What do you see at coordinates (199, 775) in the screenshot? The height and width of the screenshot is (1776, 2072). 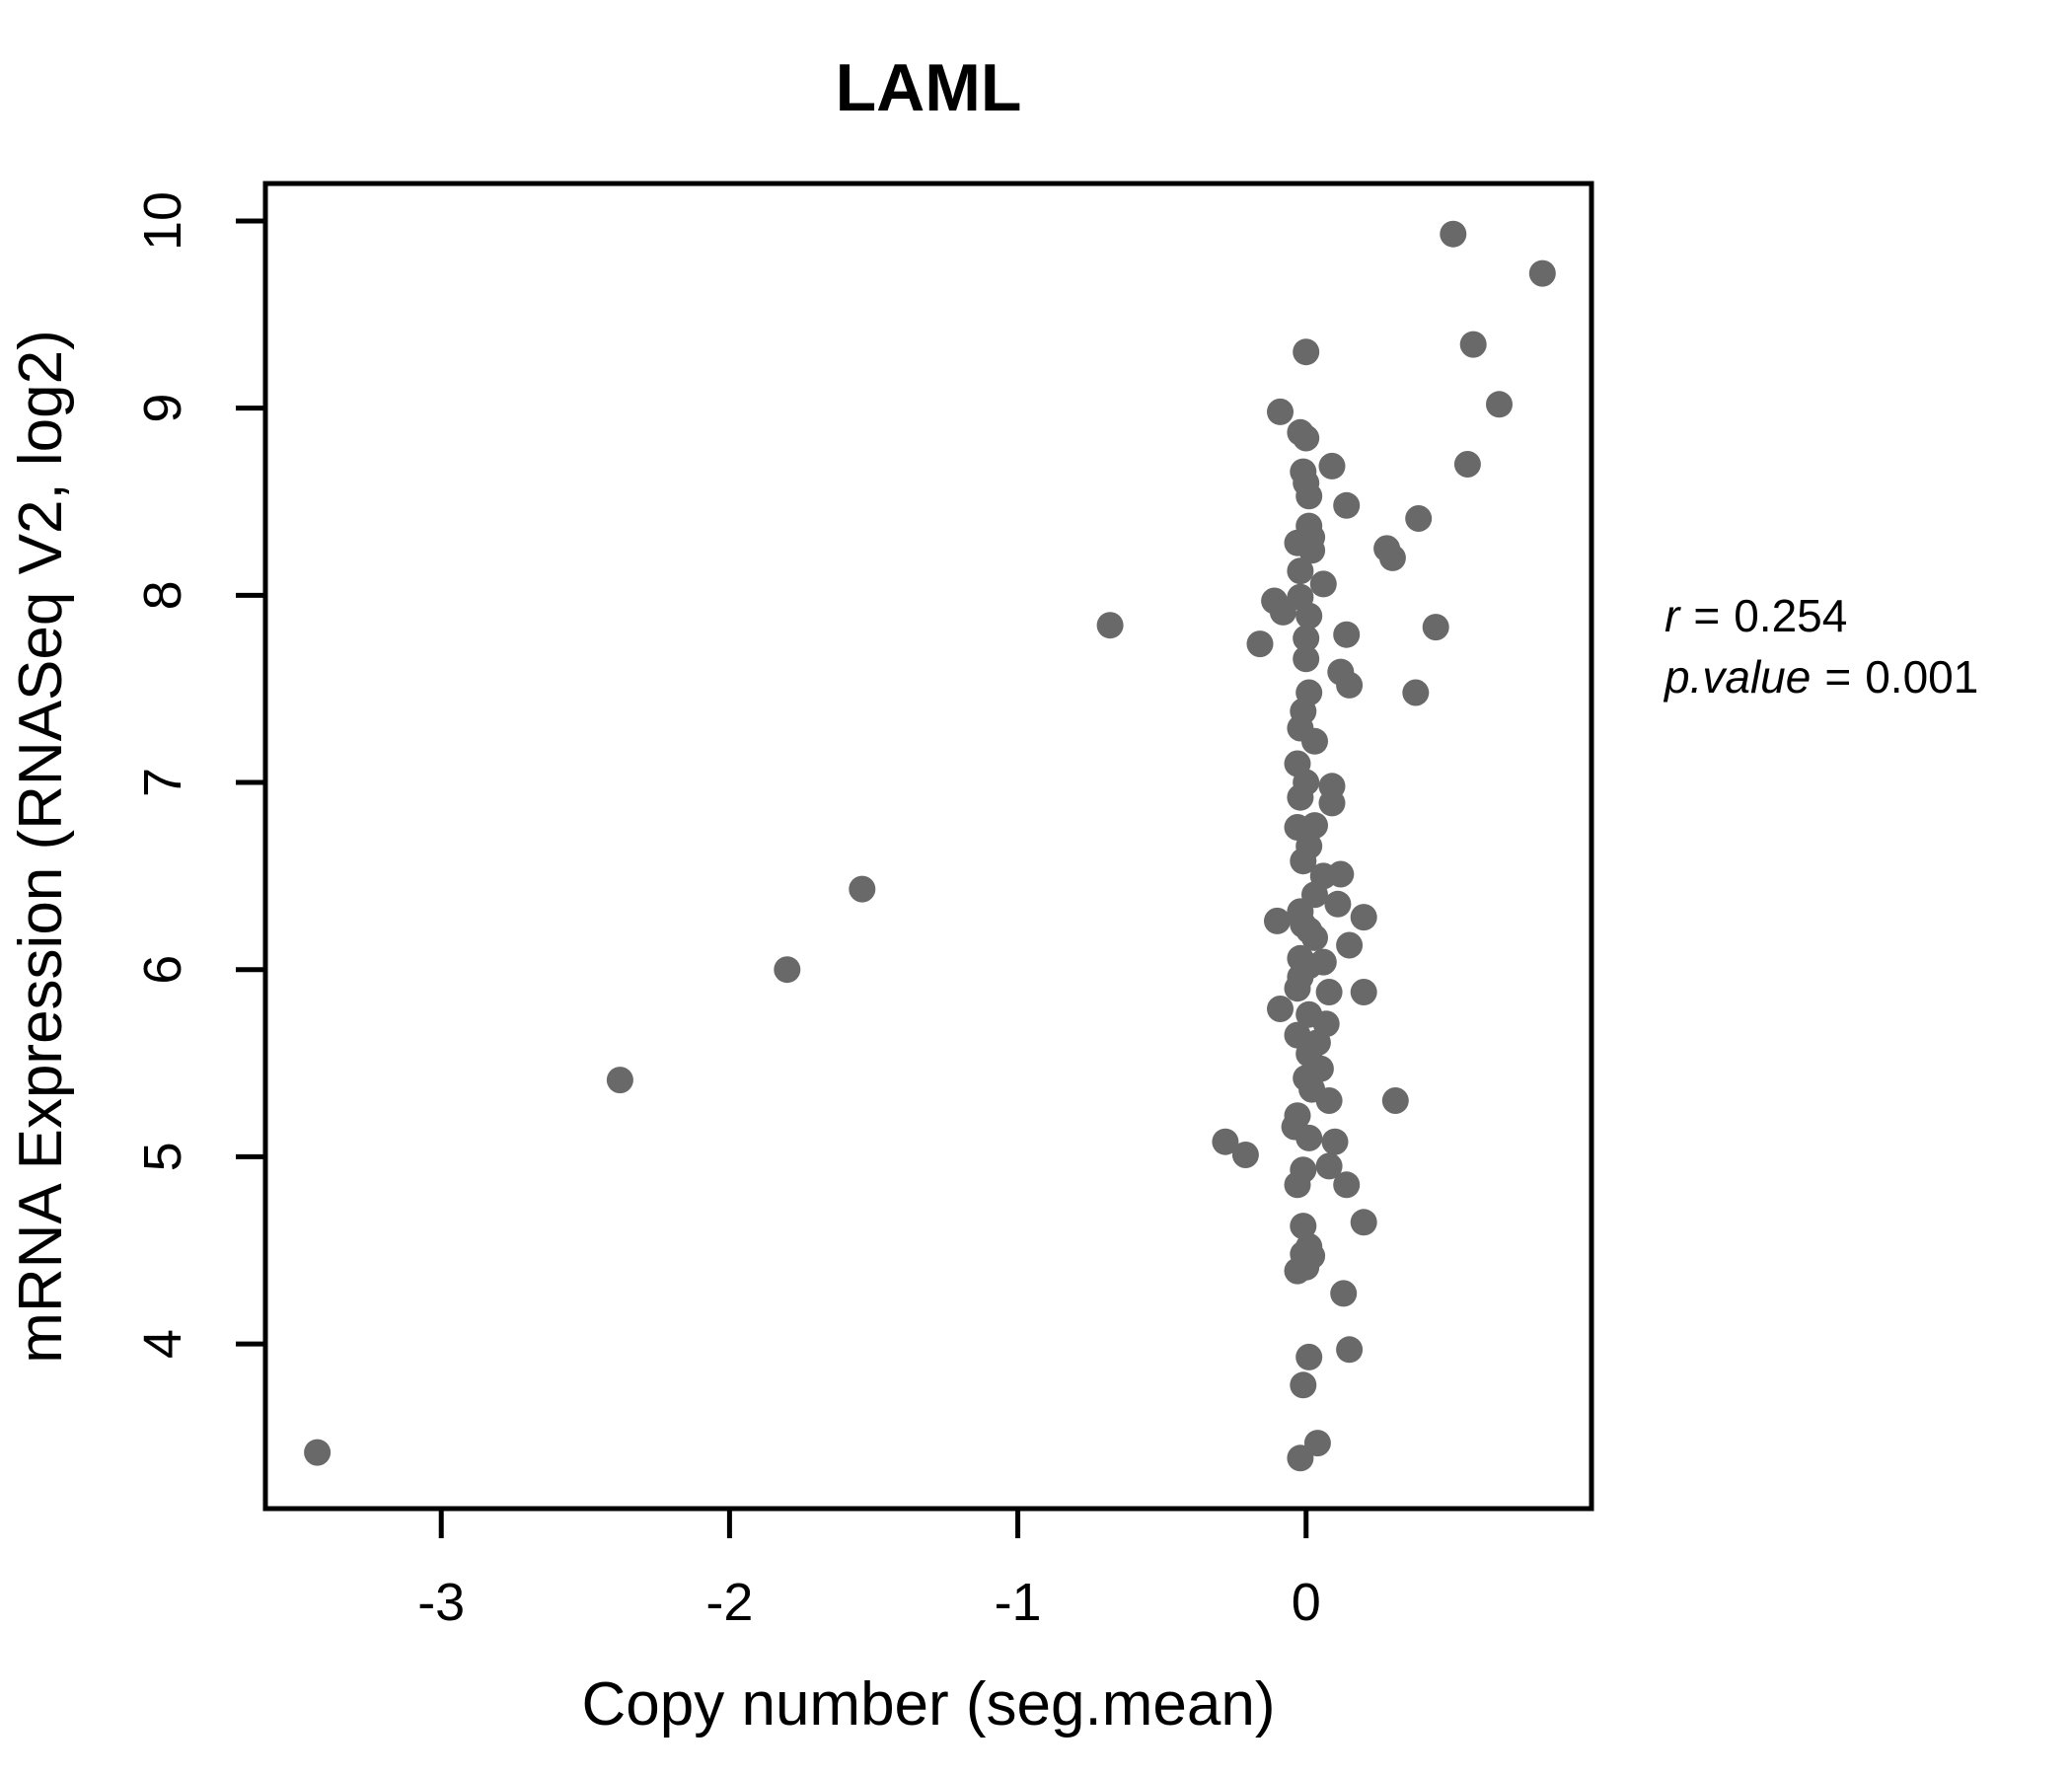 I see `y-axis-ticks: 4 5 6 7 8 9 10` at bounding box center [199, 775].